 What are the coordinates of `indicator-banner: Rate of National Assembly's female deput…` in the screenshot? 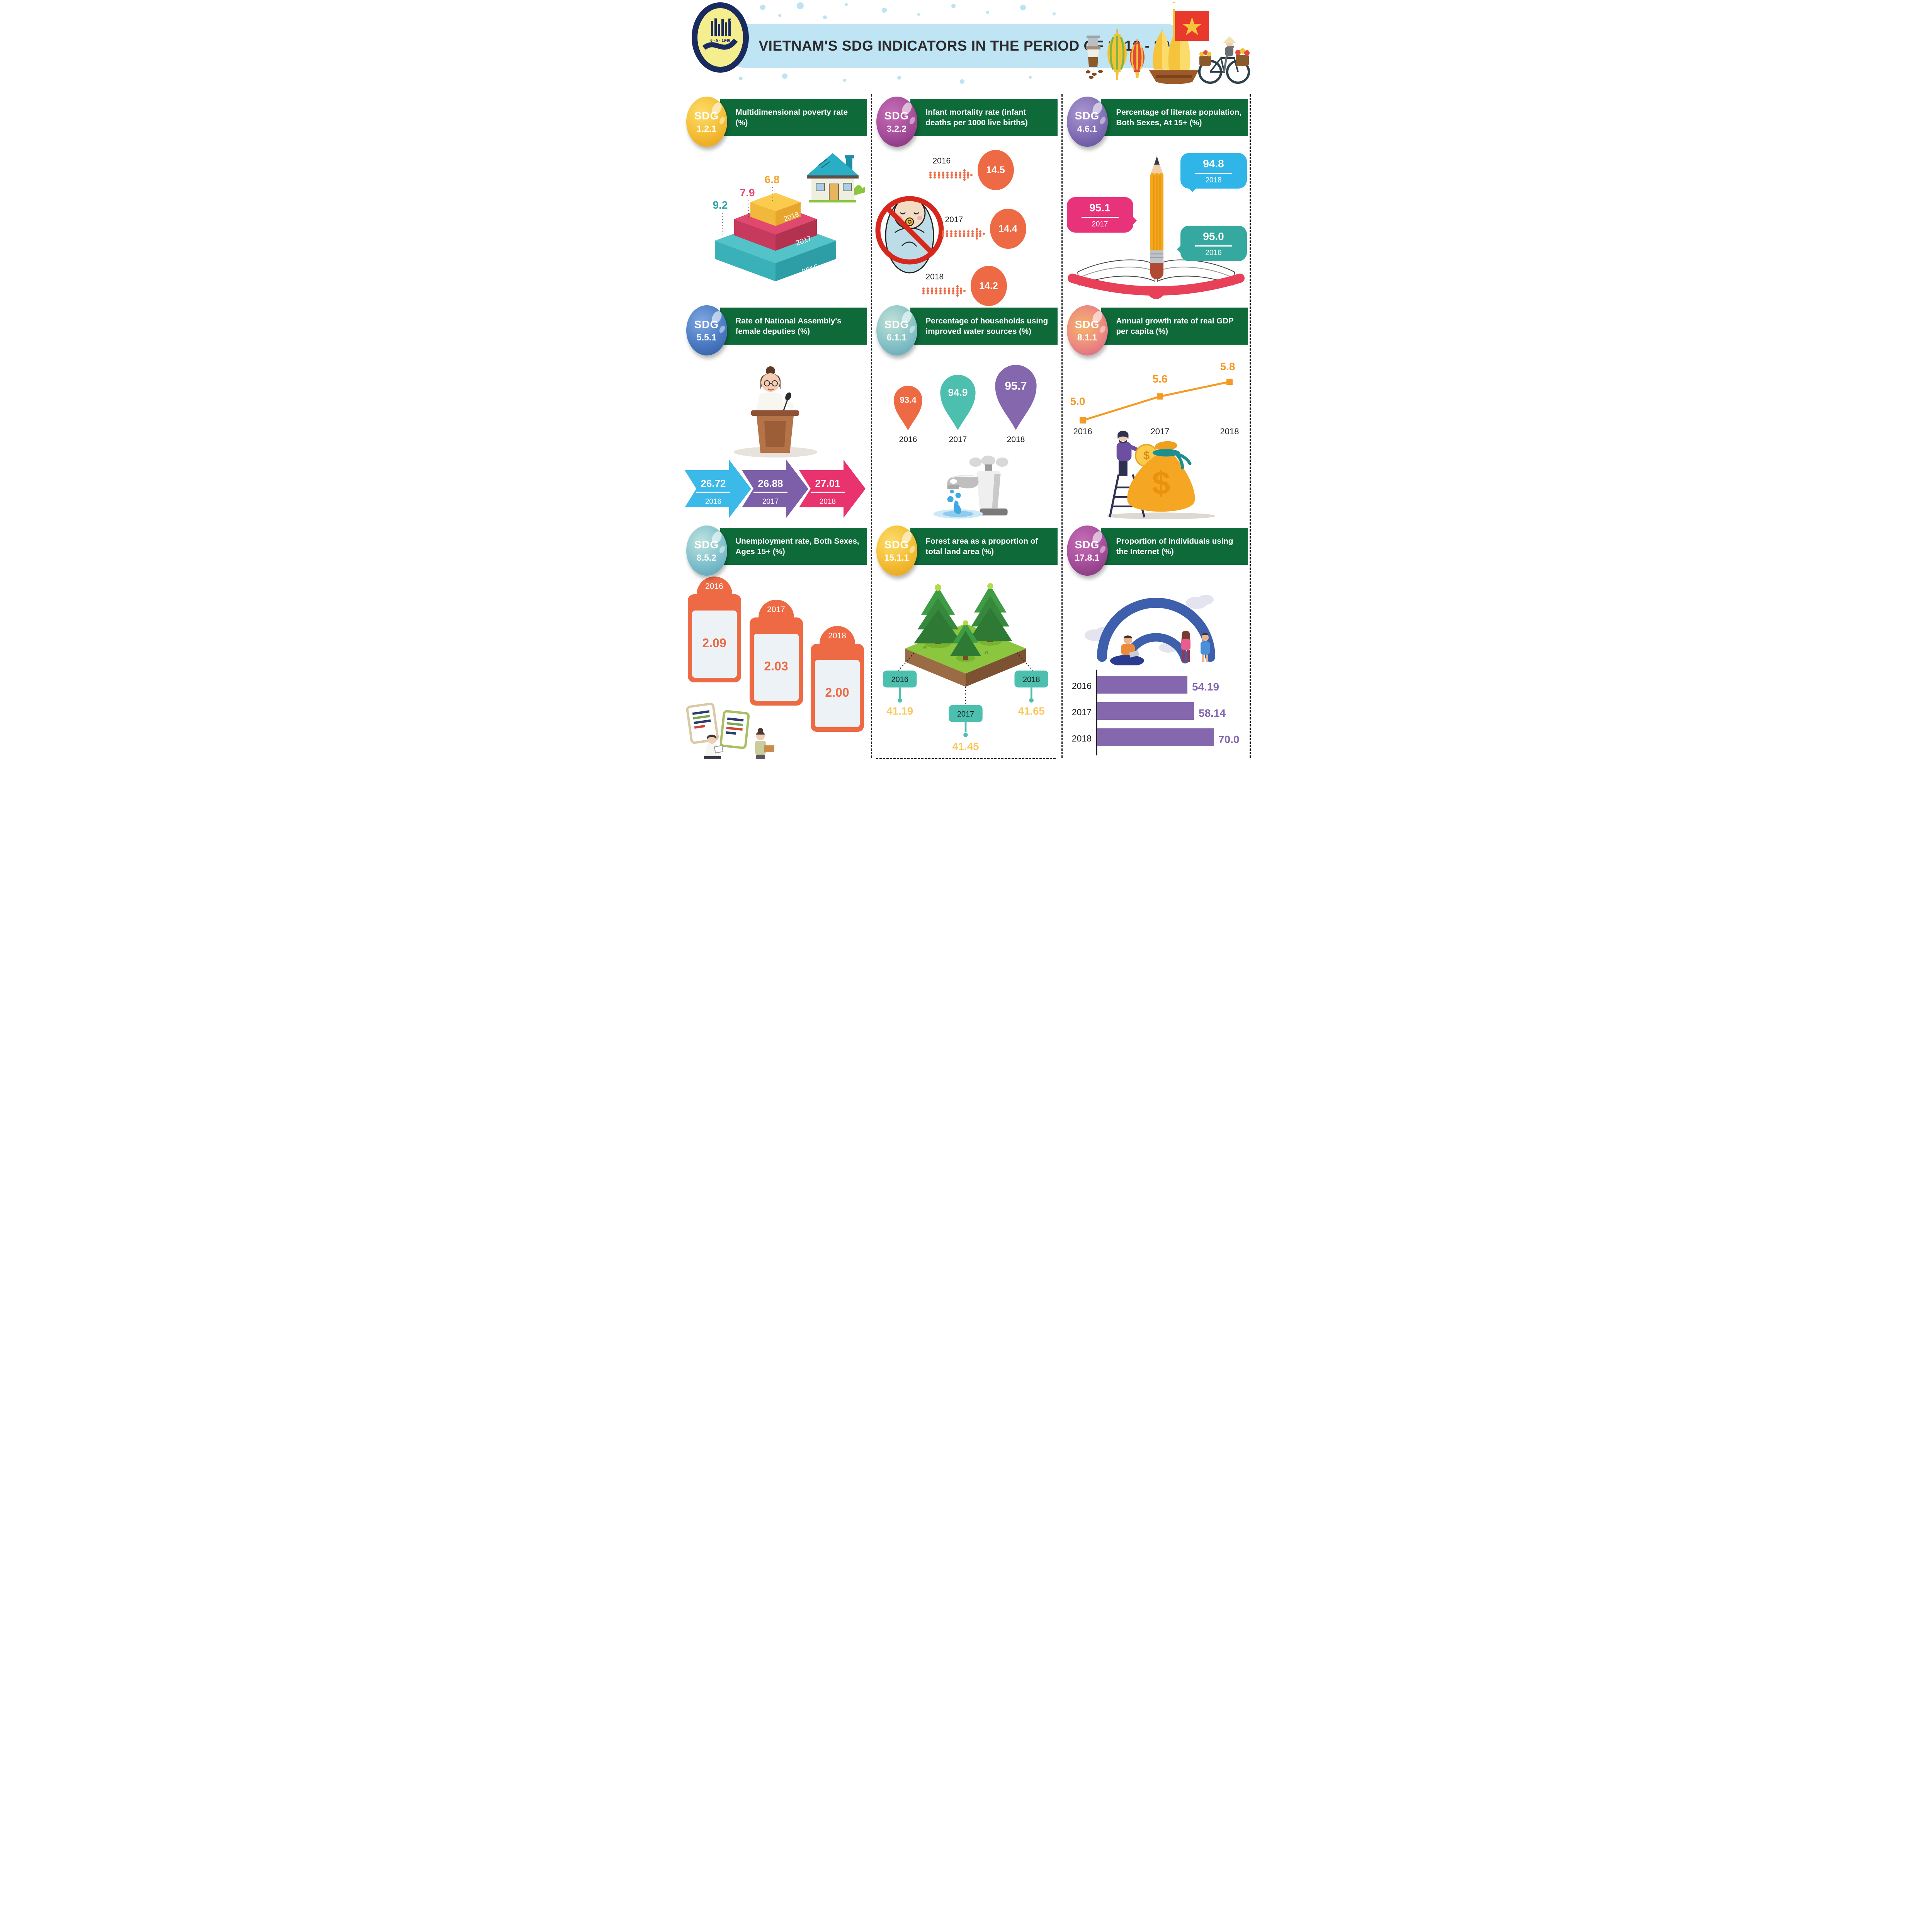 It's located at (793, 326).